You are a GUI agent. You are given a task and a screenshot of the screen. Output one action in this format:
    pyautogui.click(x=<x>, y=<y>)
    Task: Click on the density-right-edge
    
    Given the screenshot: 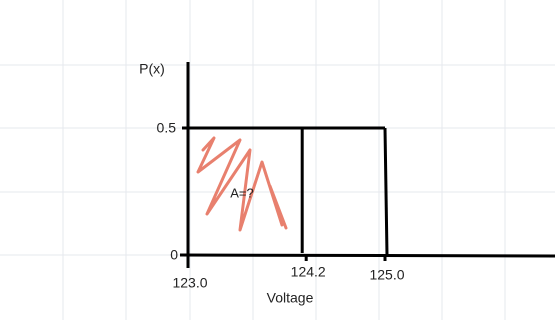 What is the action you would take?
    pyautogui.click(x=386, y=191)
    